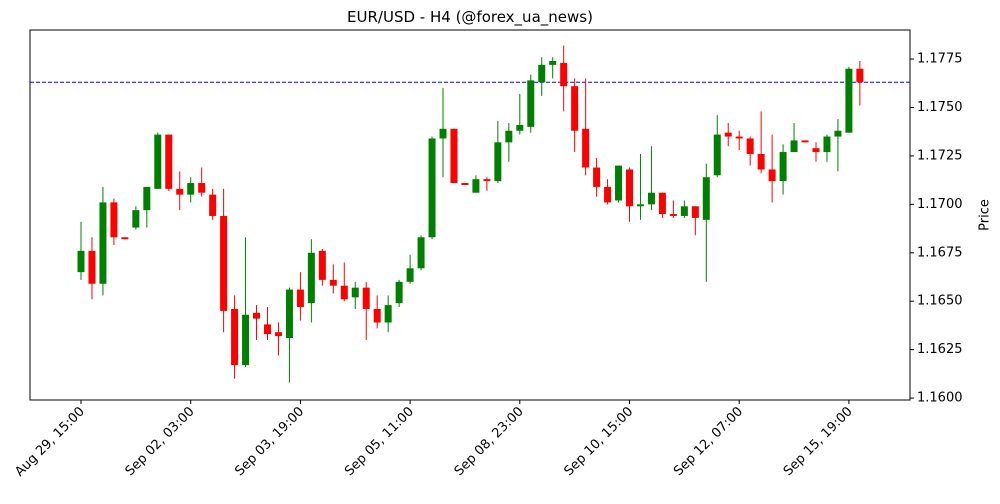 Image resolution: width=1000 pixels, height=504 pixels. I want to click on y-tick-label: 1.1750, so click(940, 107).